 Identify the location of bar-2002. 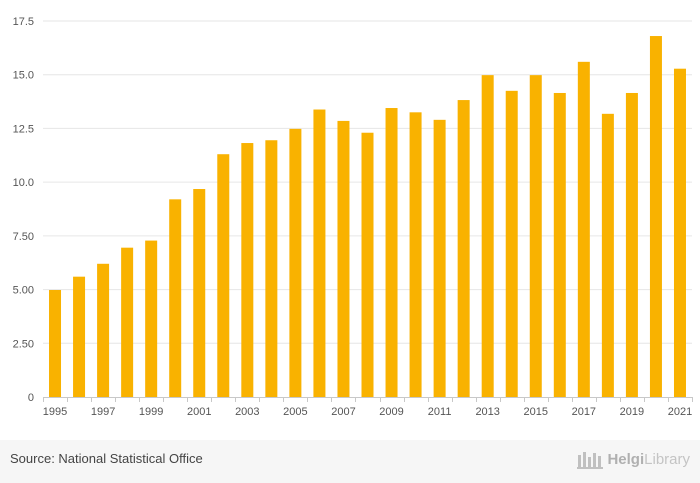
(223, 275).